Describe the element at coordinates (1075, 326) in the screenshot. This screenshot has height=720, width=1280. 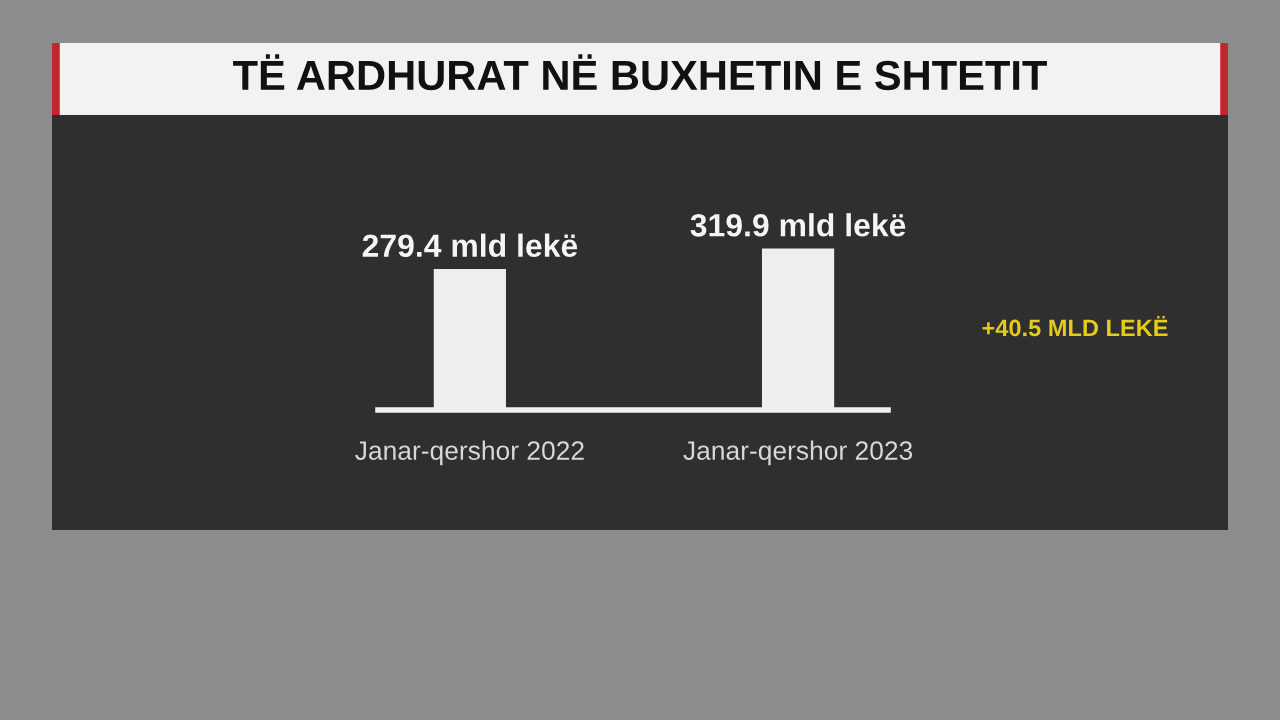
I see `text: +40.5 MLD LEKË` at that location.